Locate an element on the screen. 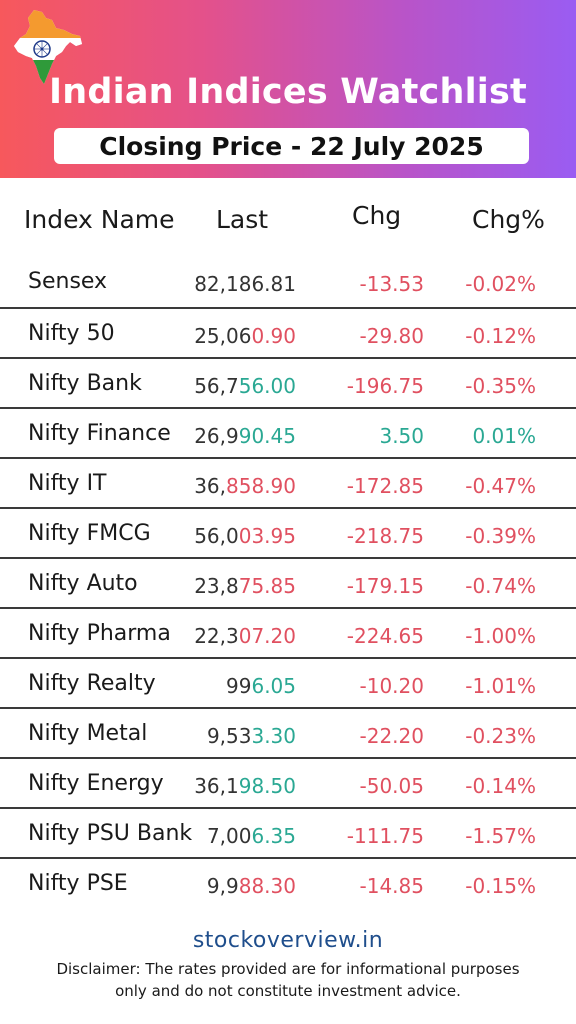 The image size is (576, 1024). table-row: Sensex 82,186.81 -13.53 -0.02% is located at coordinates (288, 282).